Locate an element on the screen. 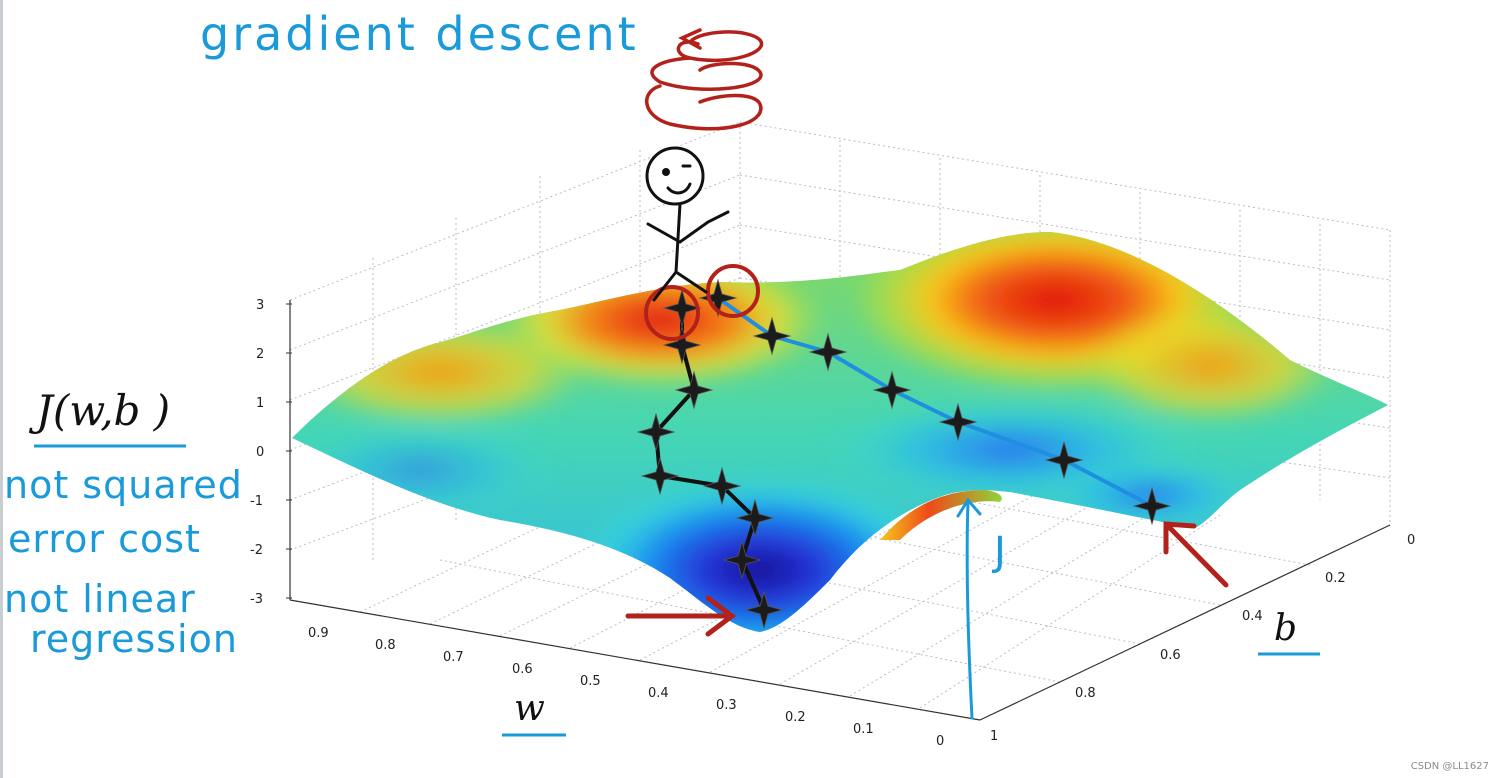  w-tick: 0.1 is located at coordinates (863, 729).